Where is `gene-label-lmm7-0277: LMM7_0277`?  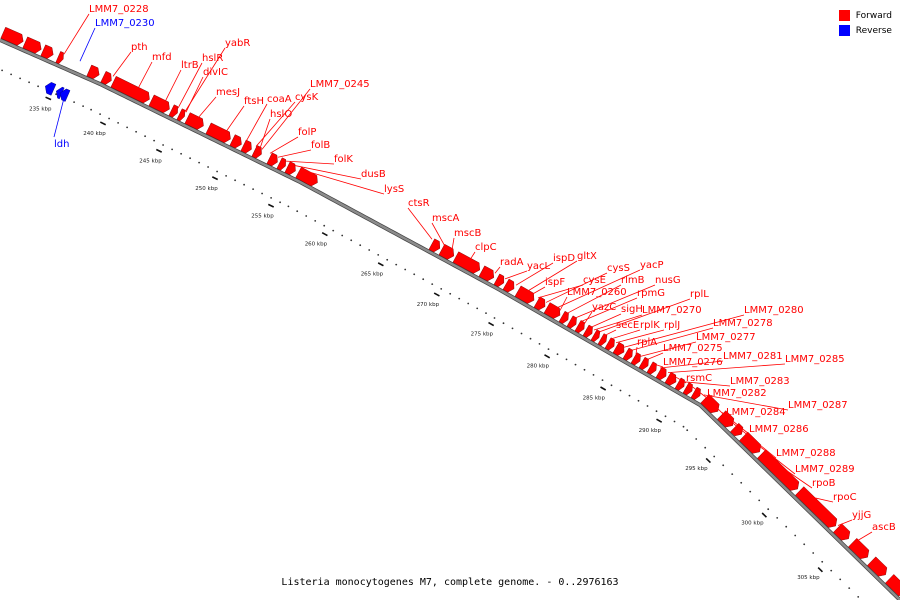
gene-label-lmm7-0277: LMM7_0277 is located at coordinates (726, 337).